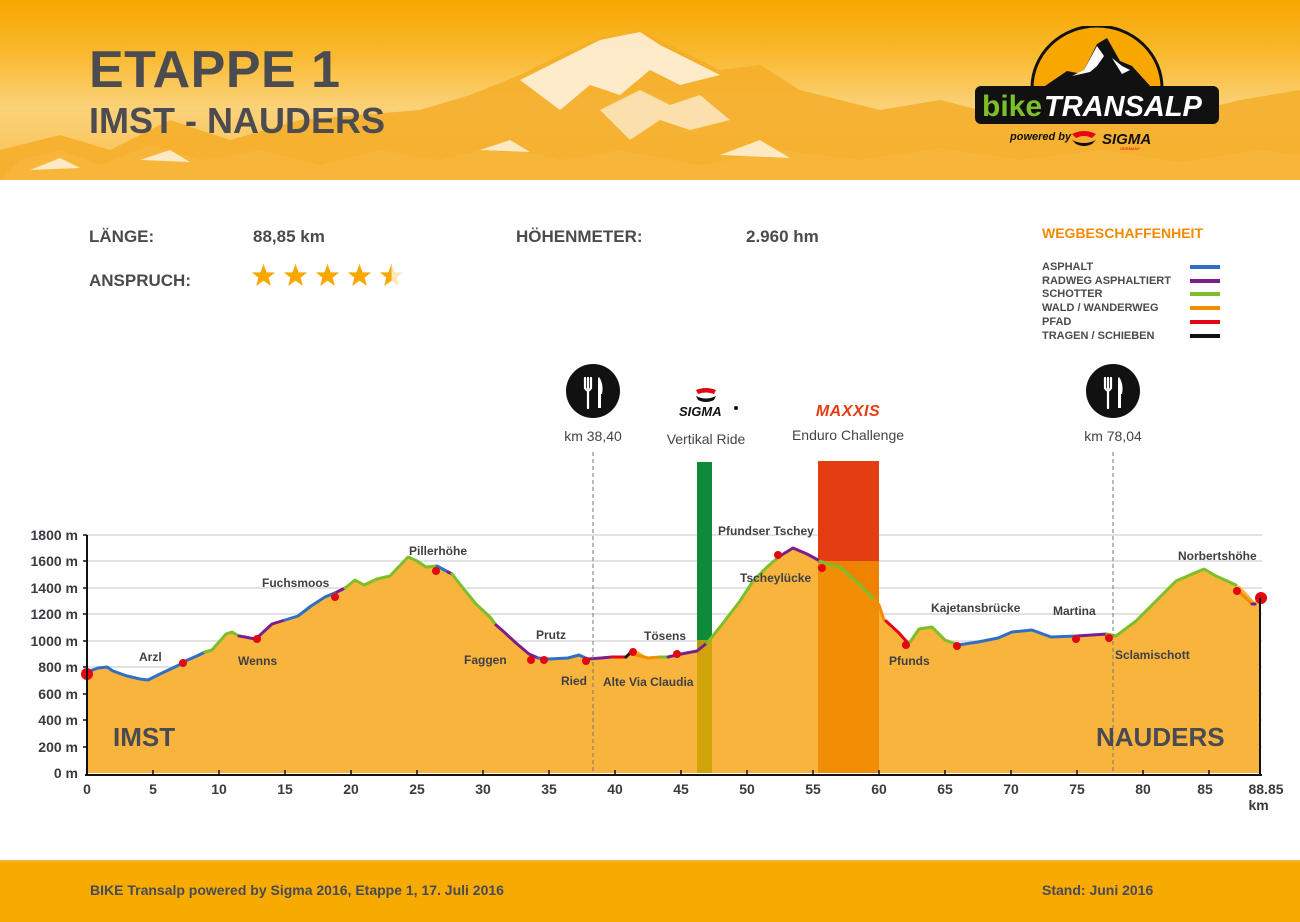  What do you see at coordinates (150, 657) in the screenshot?
I see `place-label-arzl: Arzl` at bounding box center [150, 657].